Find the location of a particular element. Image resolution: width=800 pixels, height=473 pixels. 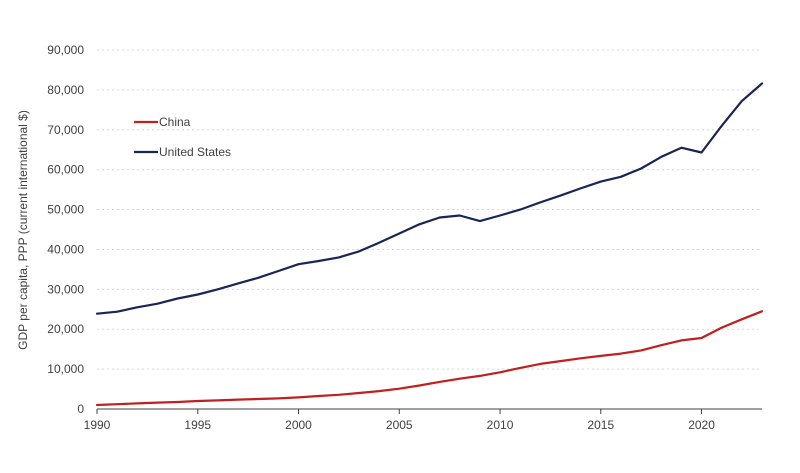

y-tick-label: 30,000 is located at coordinates (65, 289).